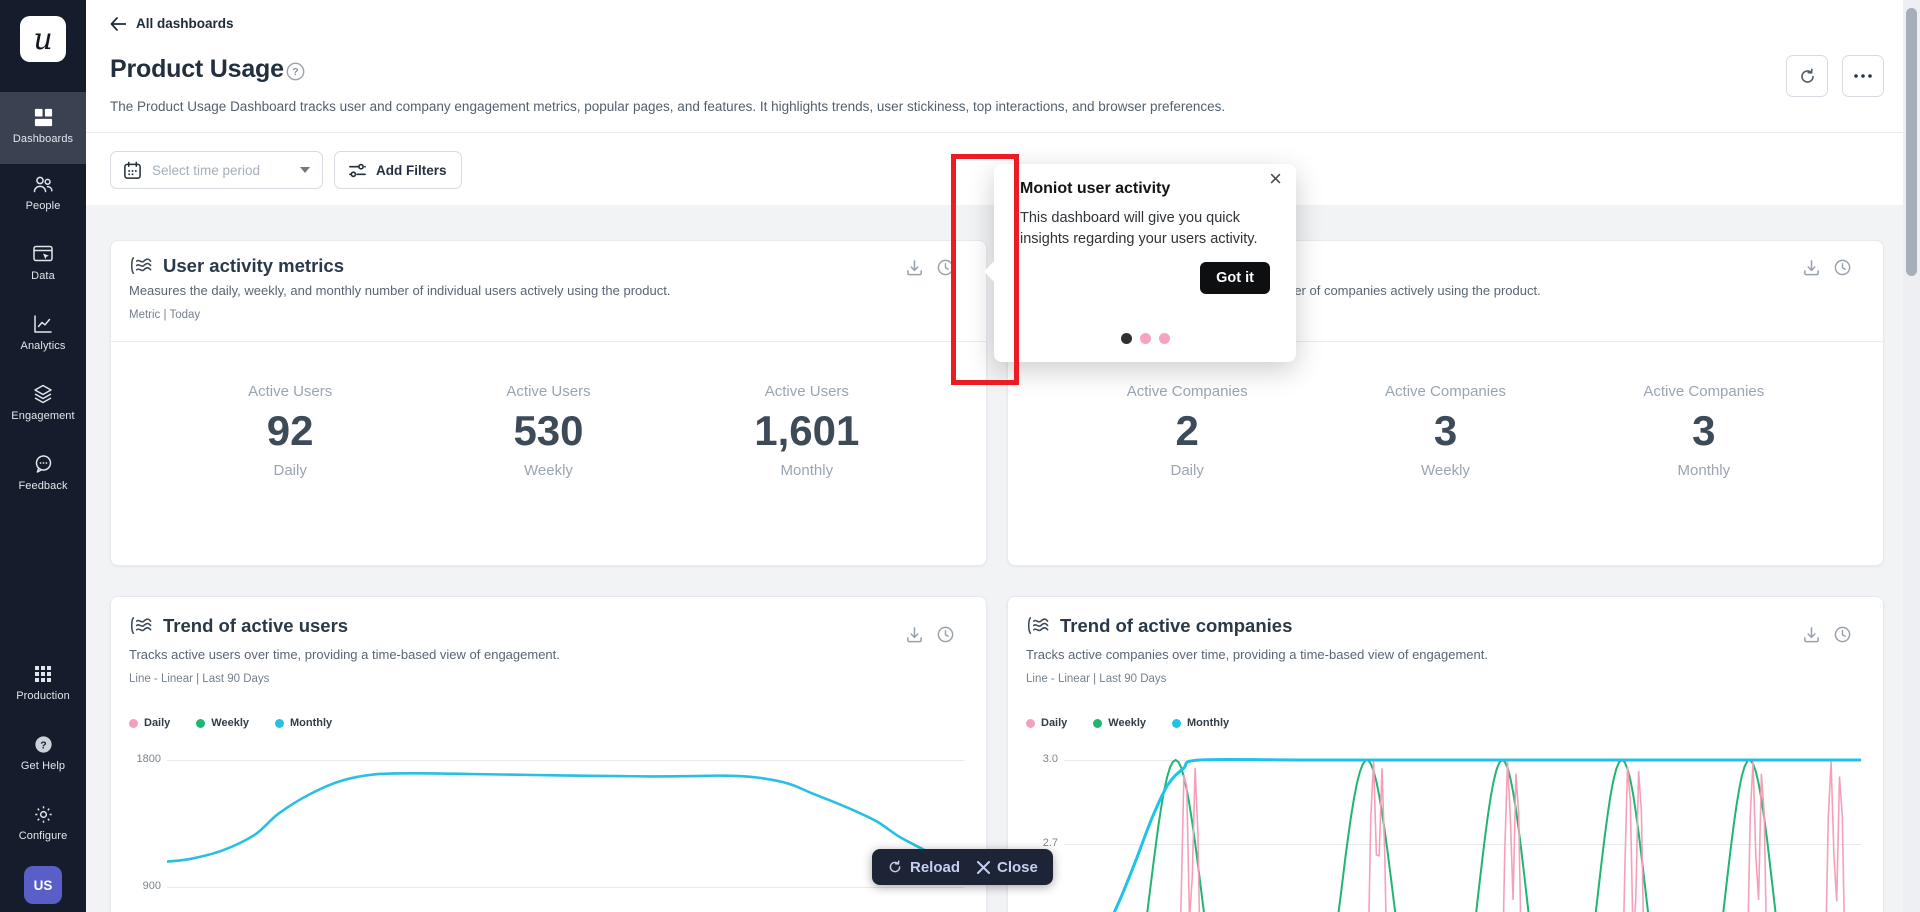  I want to click on refresh-icon, so click(1807, 75).